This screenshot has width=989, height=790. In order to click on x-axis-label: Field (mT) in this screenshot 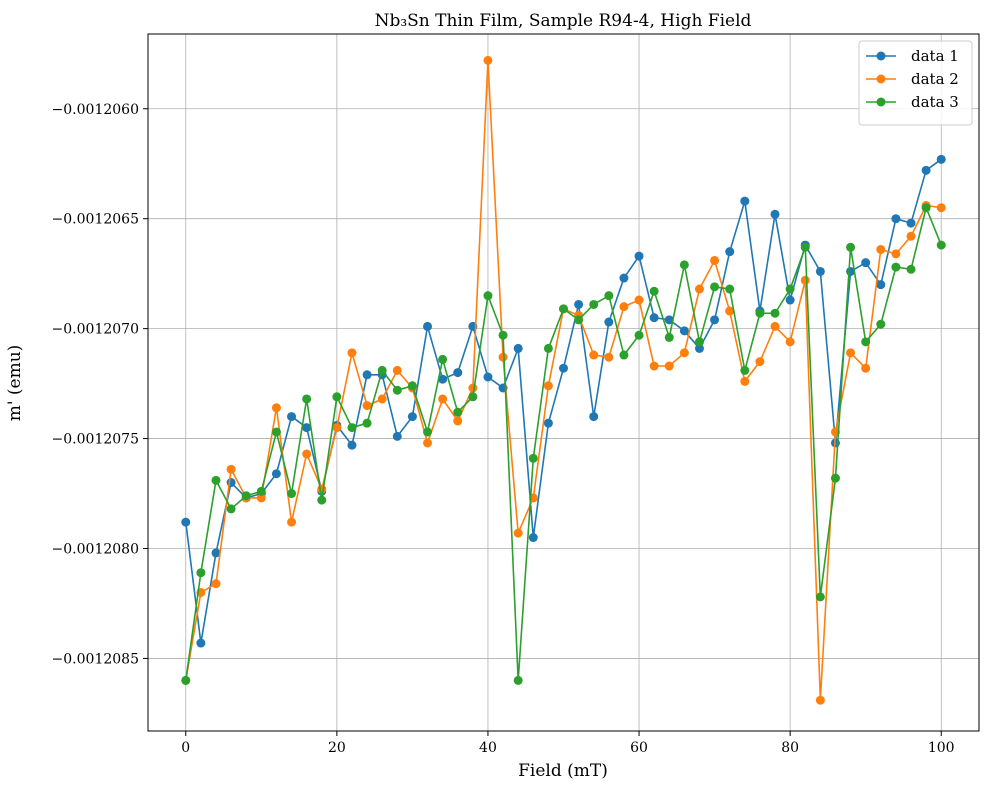, I will do `click(563, 771)`.